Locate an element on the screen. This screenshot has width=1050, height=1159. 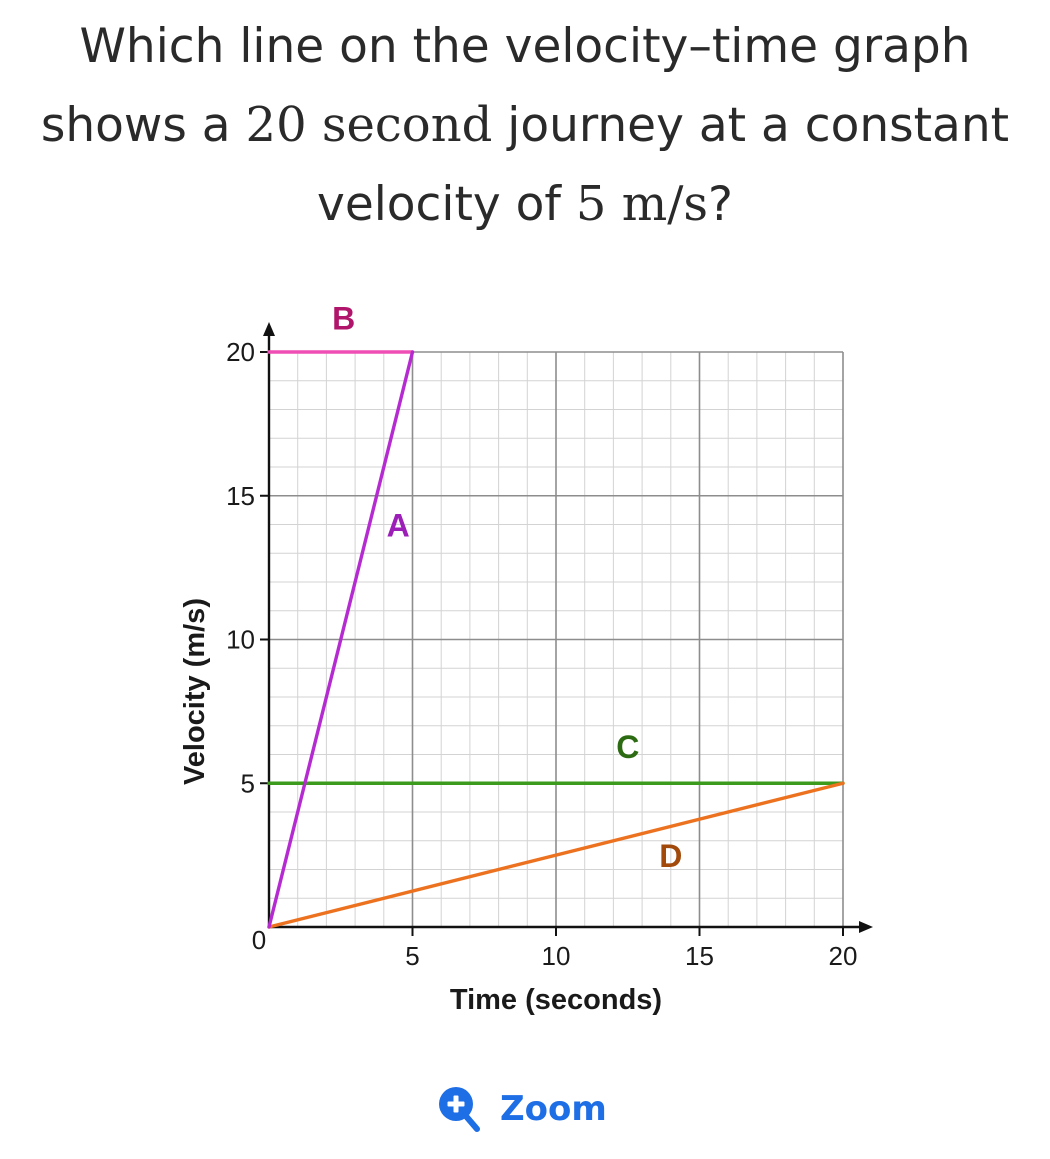
series-label-b: B is located at coordinates (343, 319).